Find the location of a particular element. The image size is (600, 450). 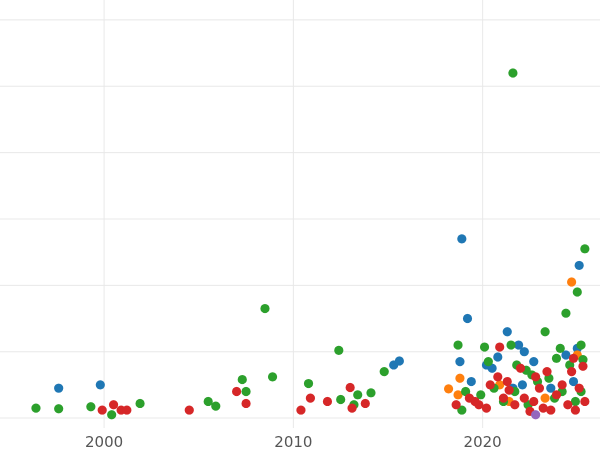

x-tick-label: 2010 is located at coordinates (293, 441).